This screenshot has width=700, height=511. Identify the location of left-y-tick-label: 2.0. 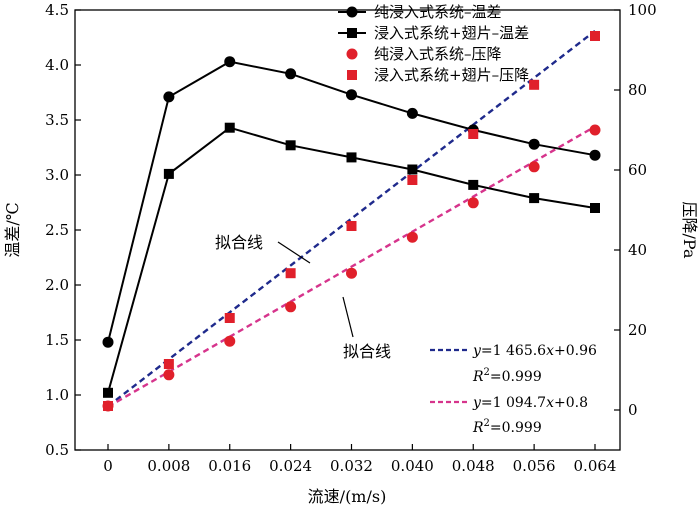
(57, 285).